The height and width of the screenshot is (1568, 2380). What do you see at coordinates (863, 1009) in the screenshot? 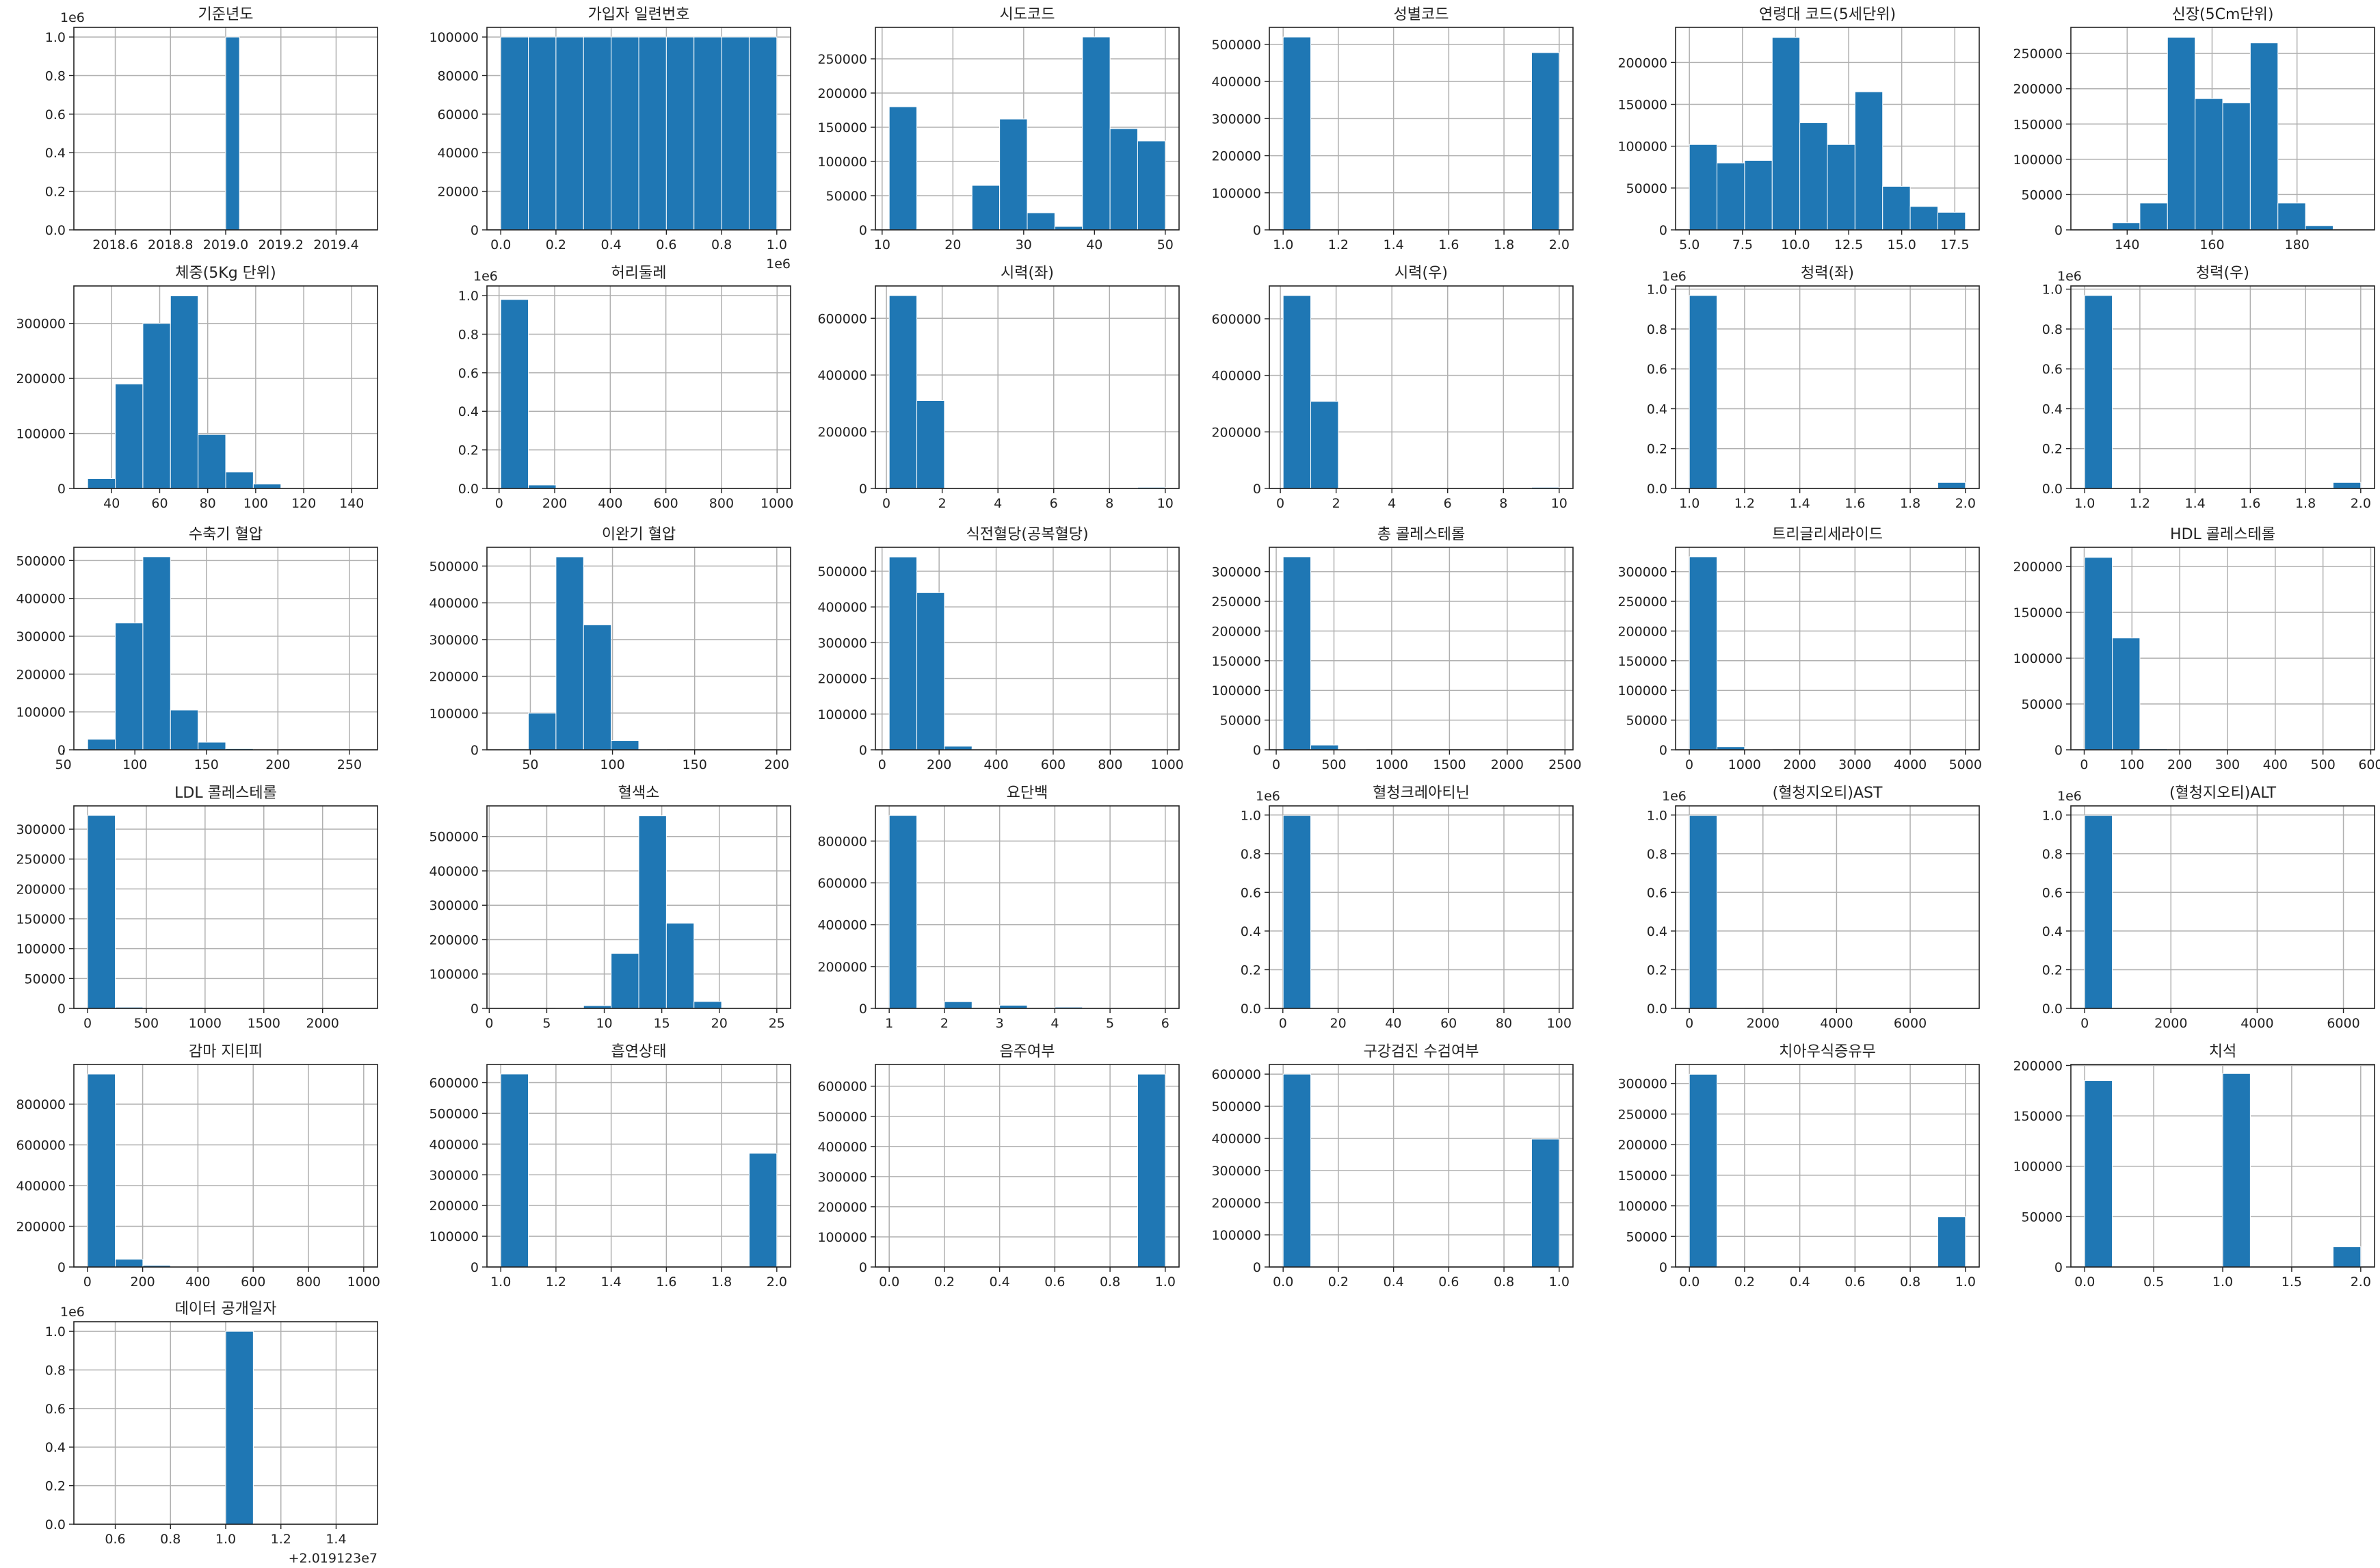
I see `y-tick-label: 0` at bounding box center [863, 1009].